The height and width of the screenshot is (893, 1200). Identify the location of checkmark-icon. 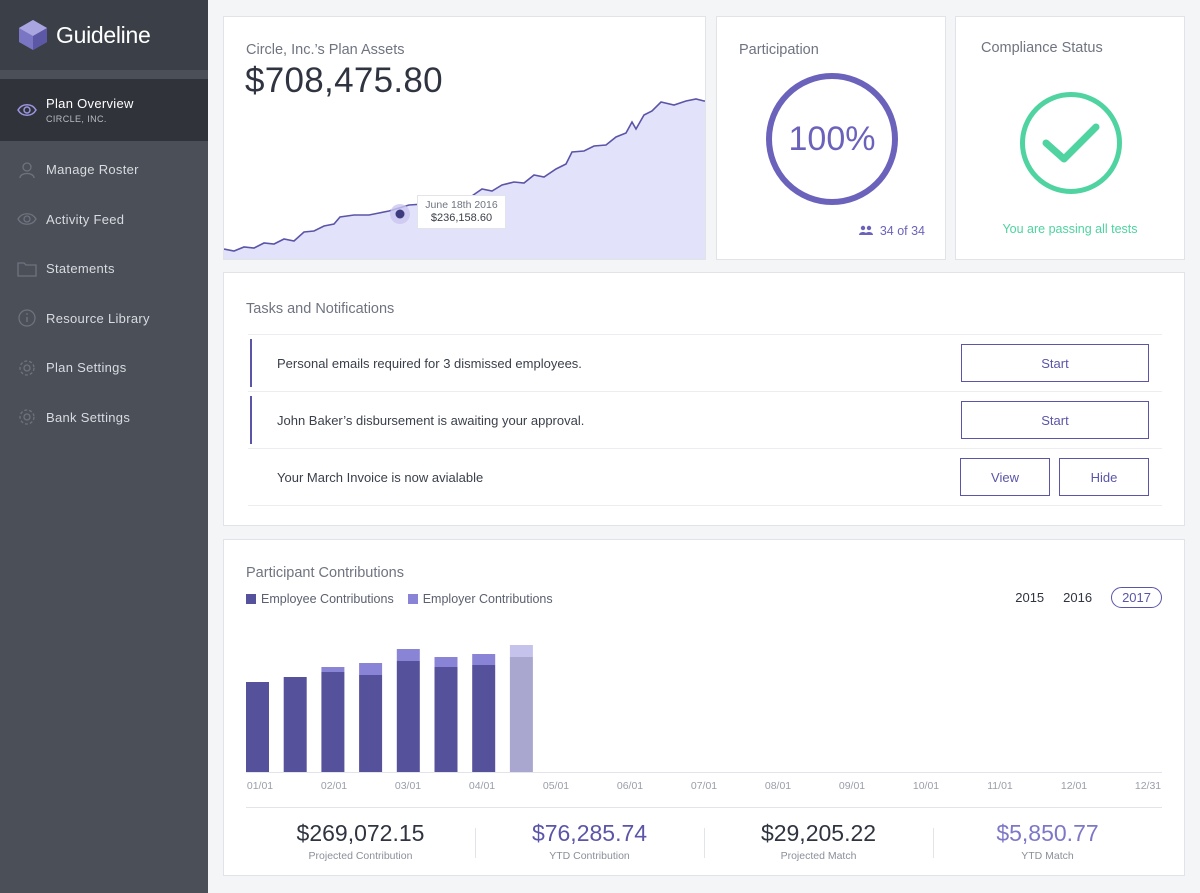
(1071, 143).